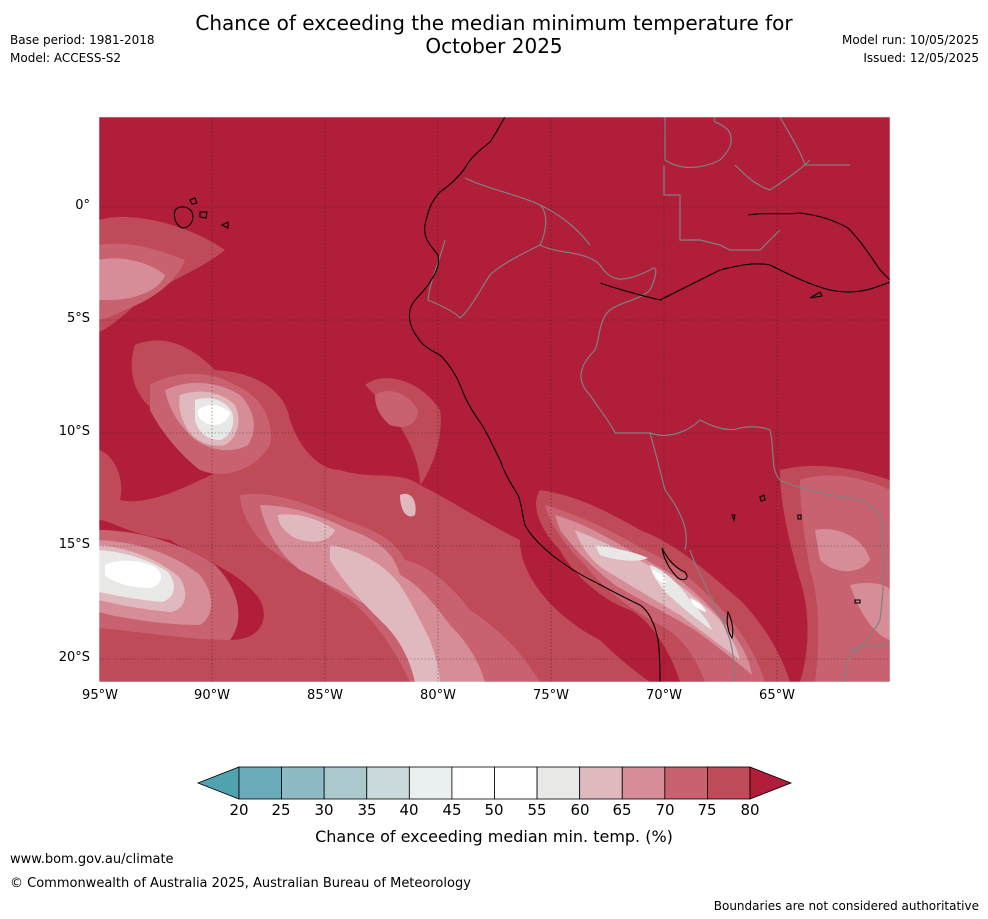 This screenshot has height=919, width=988. What do you see at coordinates (82, 40) in the screenshot?
I see `base-period-text: Base period: 1981-2018` at bounding box center [82, 40].